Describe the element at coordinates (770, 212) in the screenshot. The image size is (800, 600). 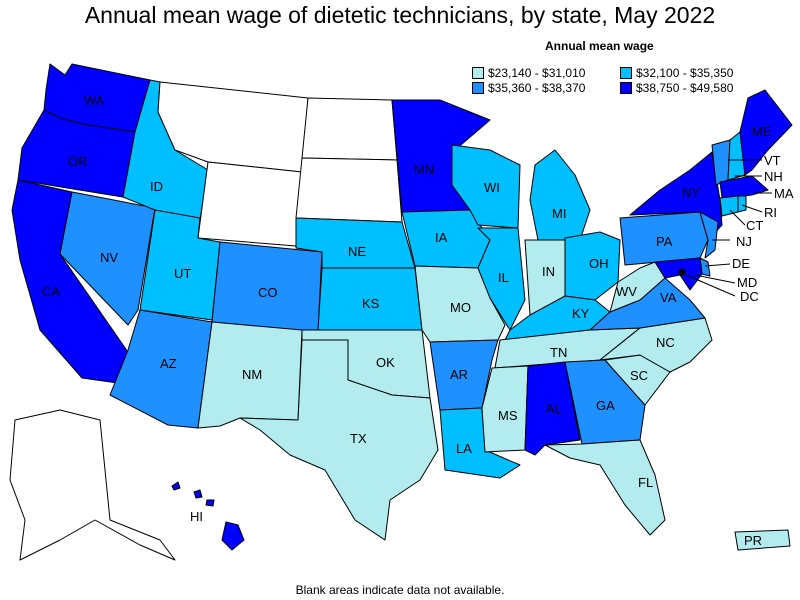
I see `label-ri: RI` at that location.